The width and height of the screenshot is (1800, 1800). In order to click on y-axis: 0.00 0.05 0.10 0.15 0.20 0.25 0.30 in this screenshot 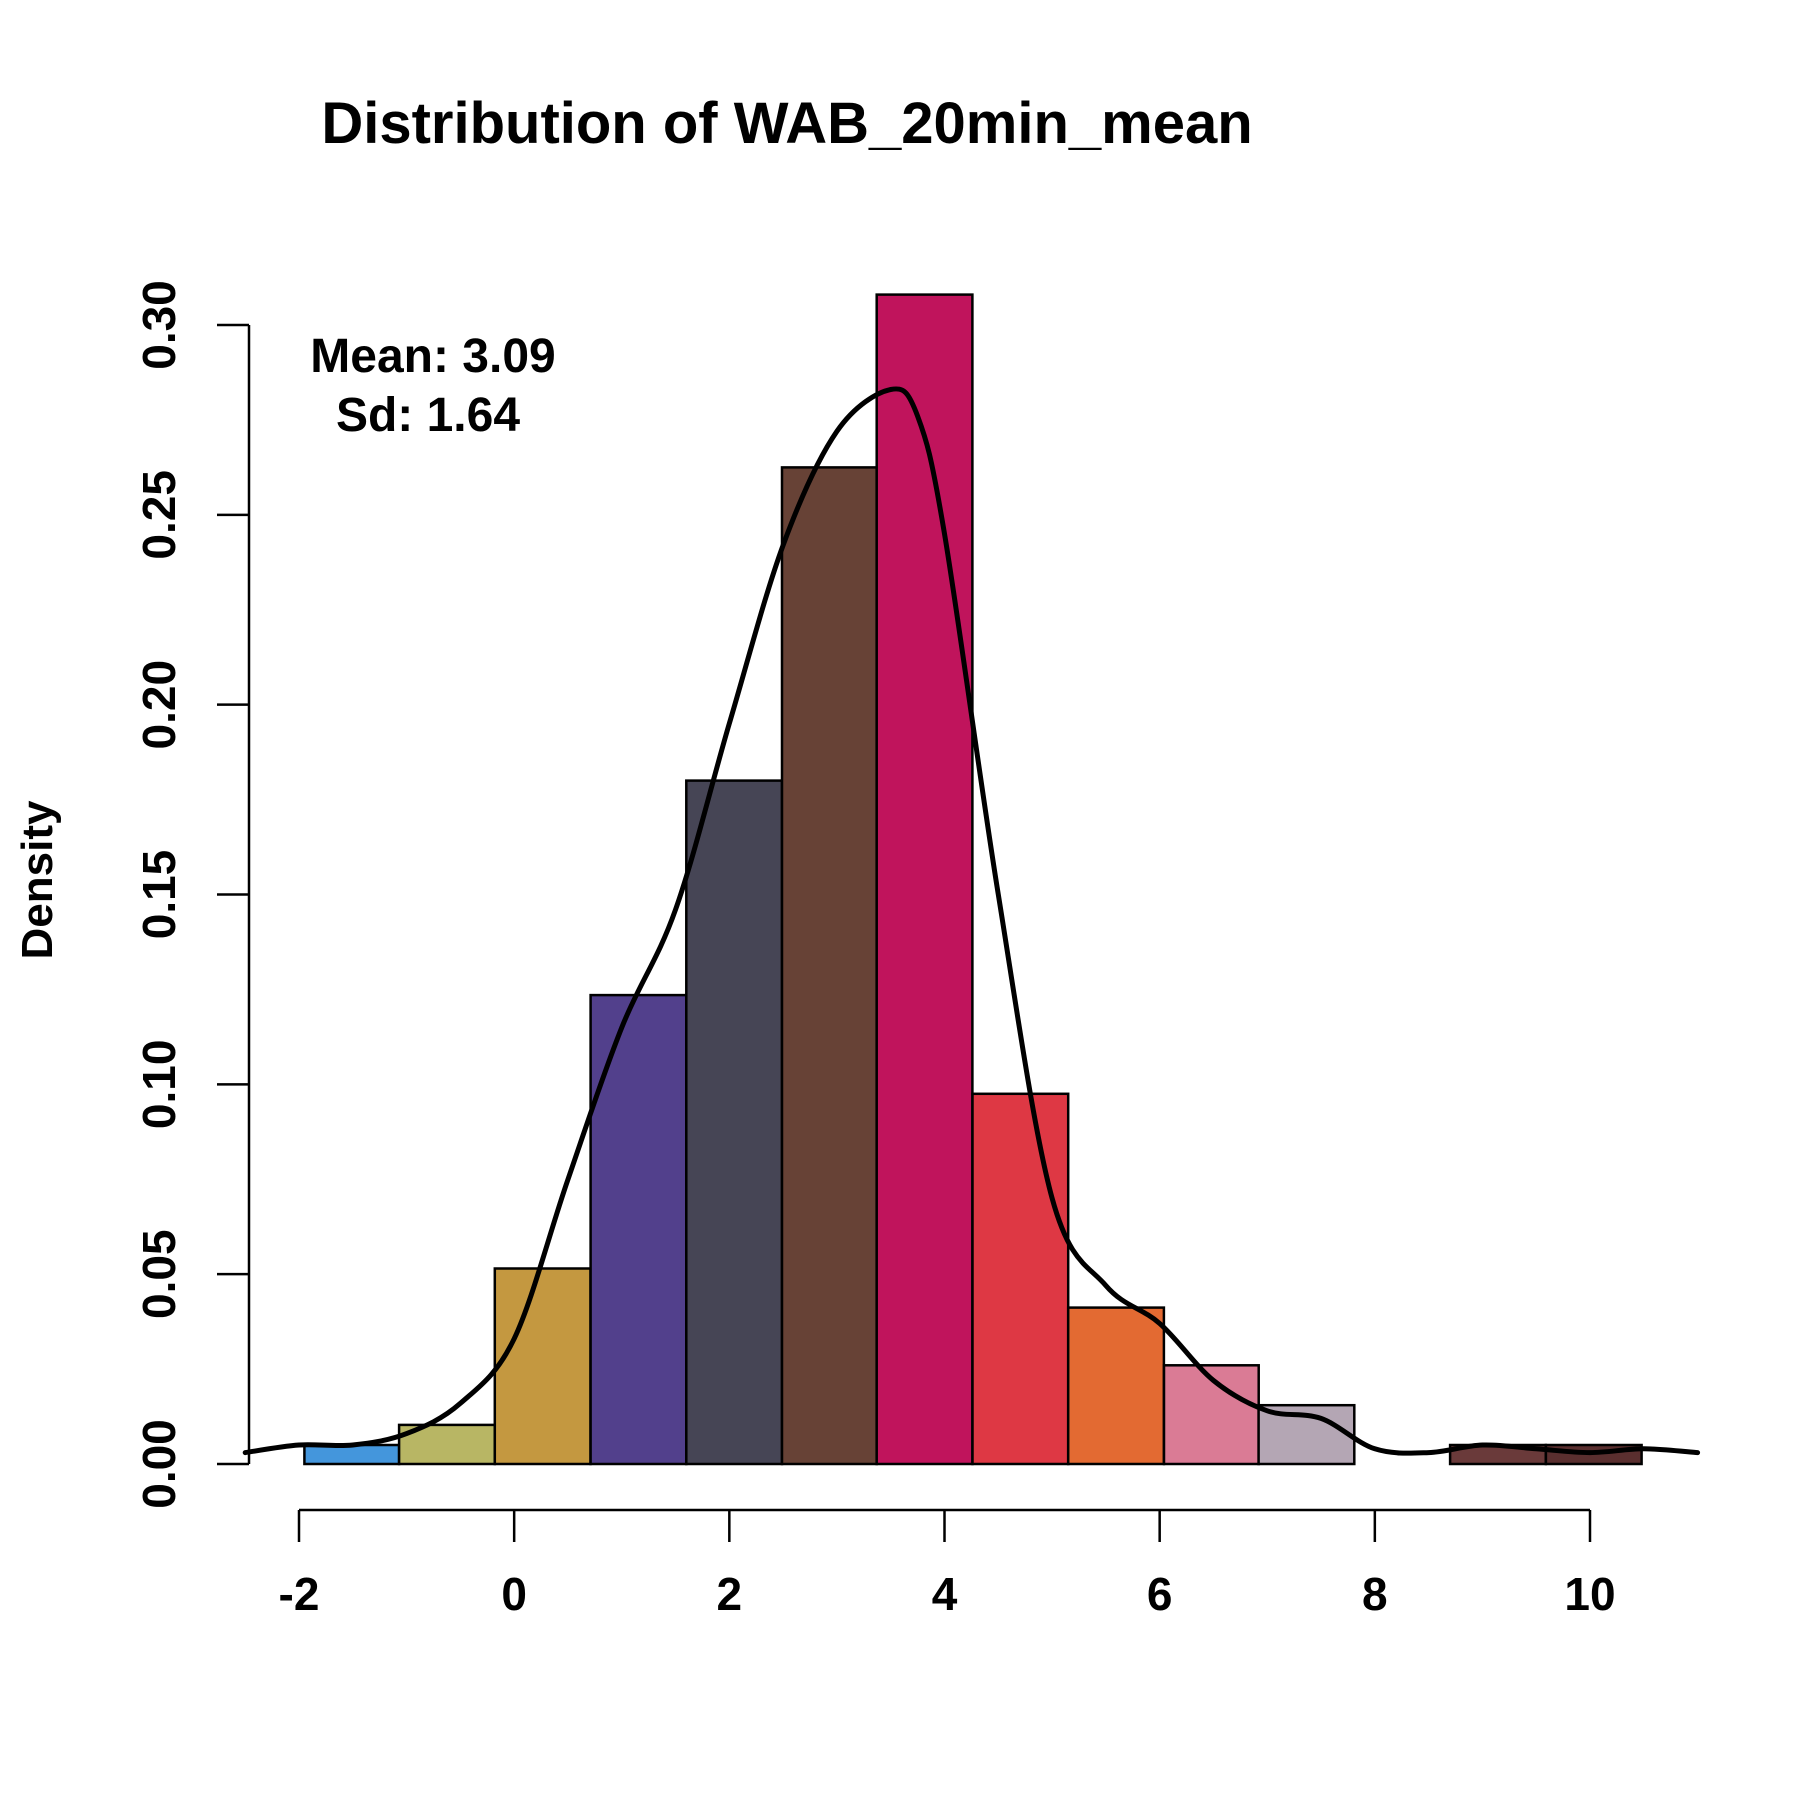, I will do `click(192, 894)`.